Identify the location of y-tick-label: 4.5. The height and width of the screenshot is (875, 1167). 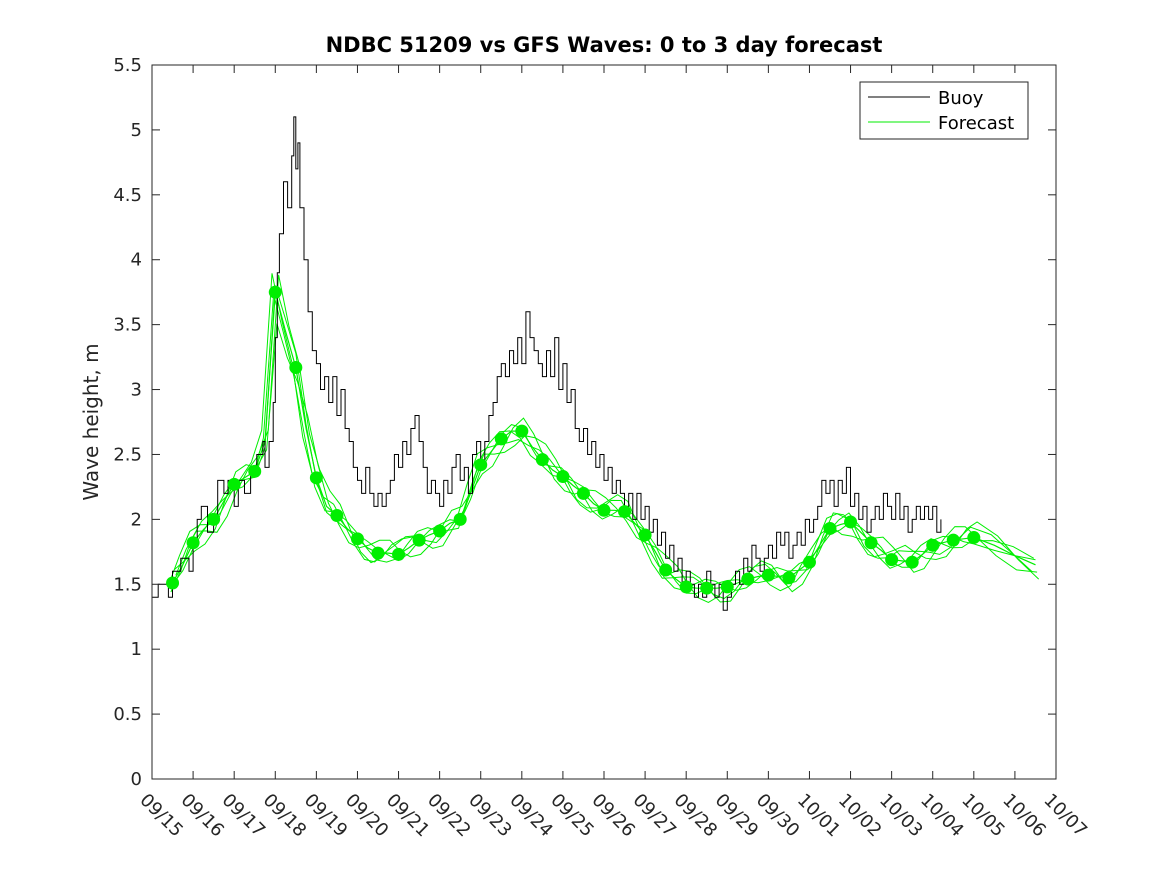
(127, 195).